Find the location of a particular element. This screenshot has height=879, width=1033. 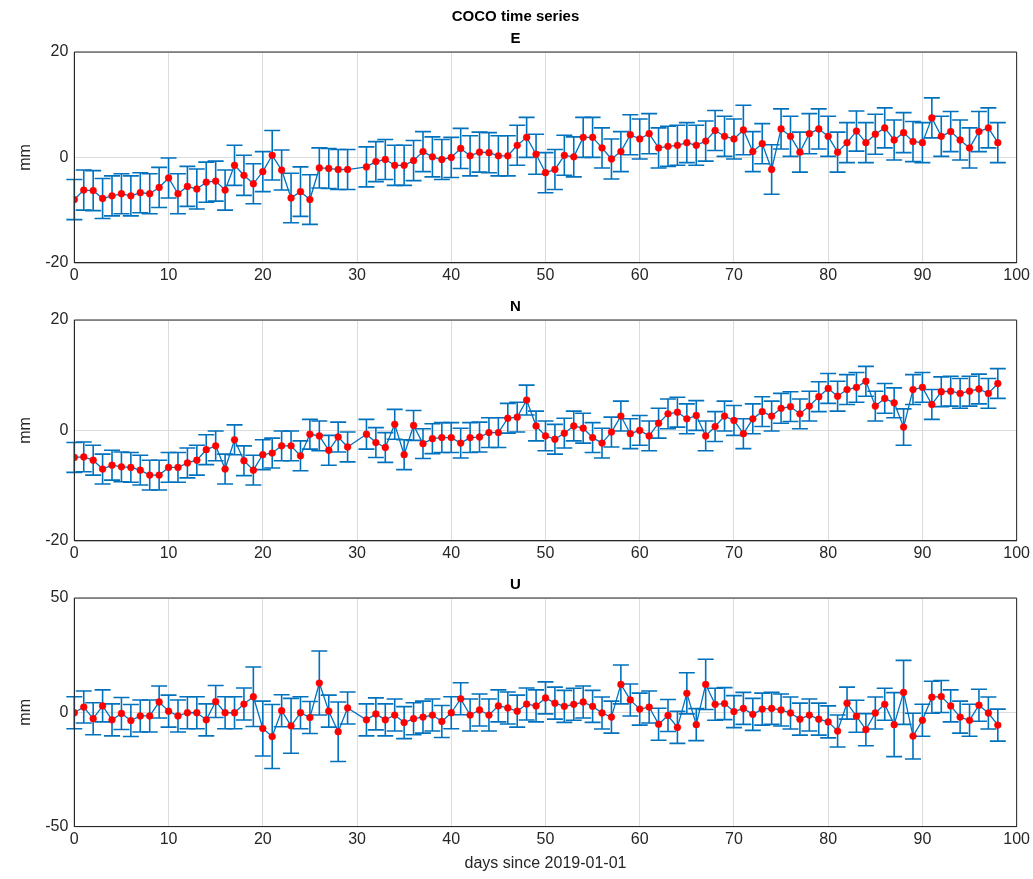

chart-title: COCO time series is located at coordinates (515, 16).